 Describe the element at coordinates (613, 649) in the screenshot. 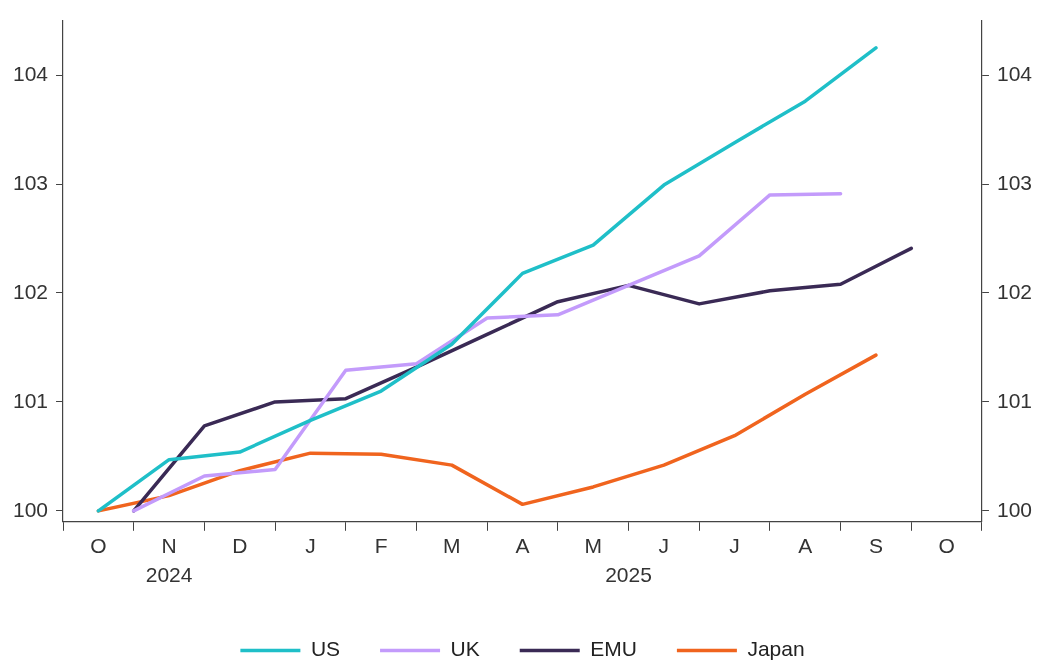

I see `legend-label: EMU` at that location.